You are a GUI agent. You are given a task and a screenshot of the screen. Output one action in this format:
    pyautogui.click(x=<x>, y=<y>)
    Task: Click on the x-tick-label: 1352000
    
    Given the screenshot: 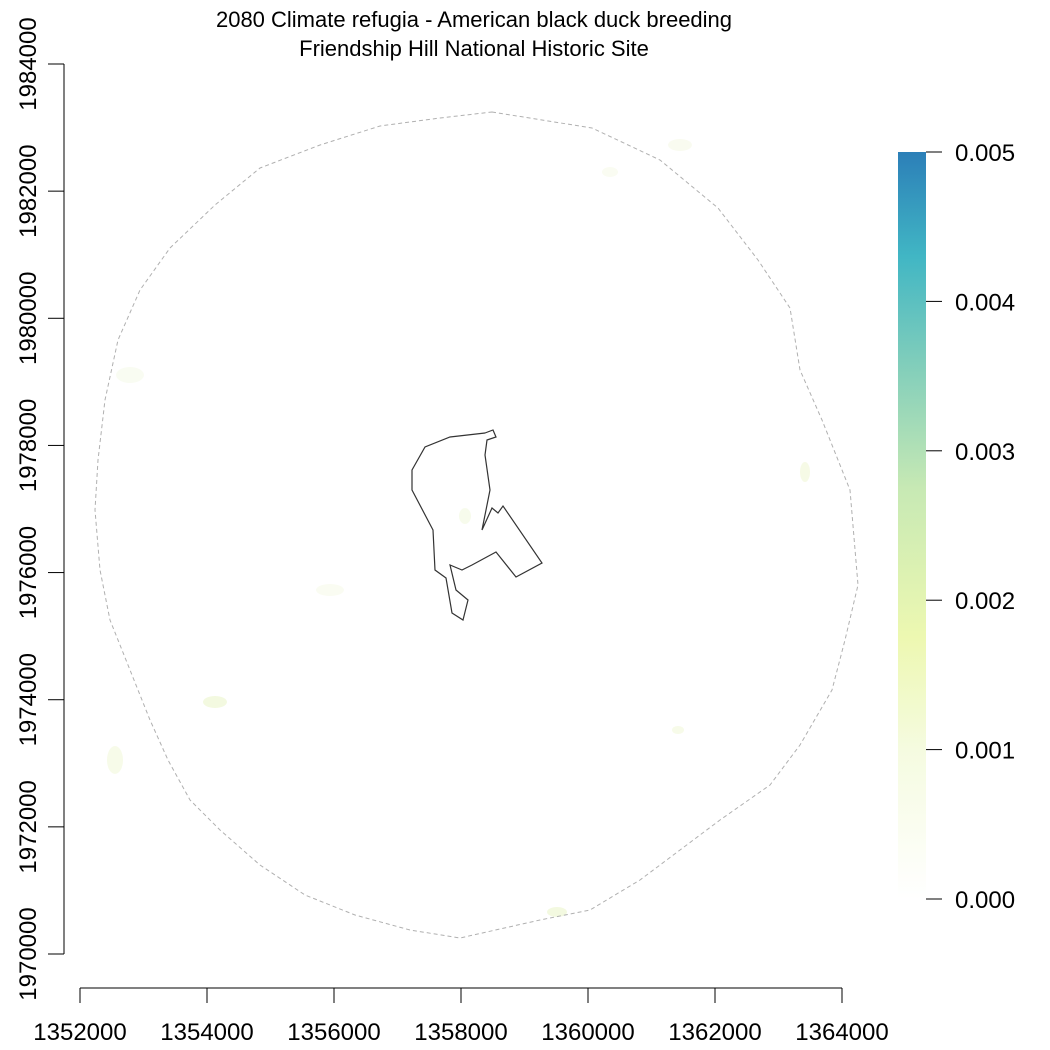 What is the action you would take?
    pyautogui.click(x=79, y=1032)
    